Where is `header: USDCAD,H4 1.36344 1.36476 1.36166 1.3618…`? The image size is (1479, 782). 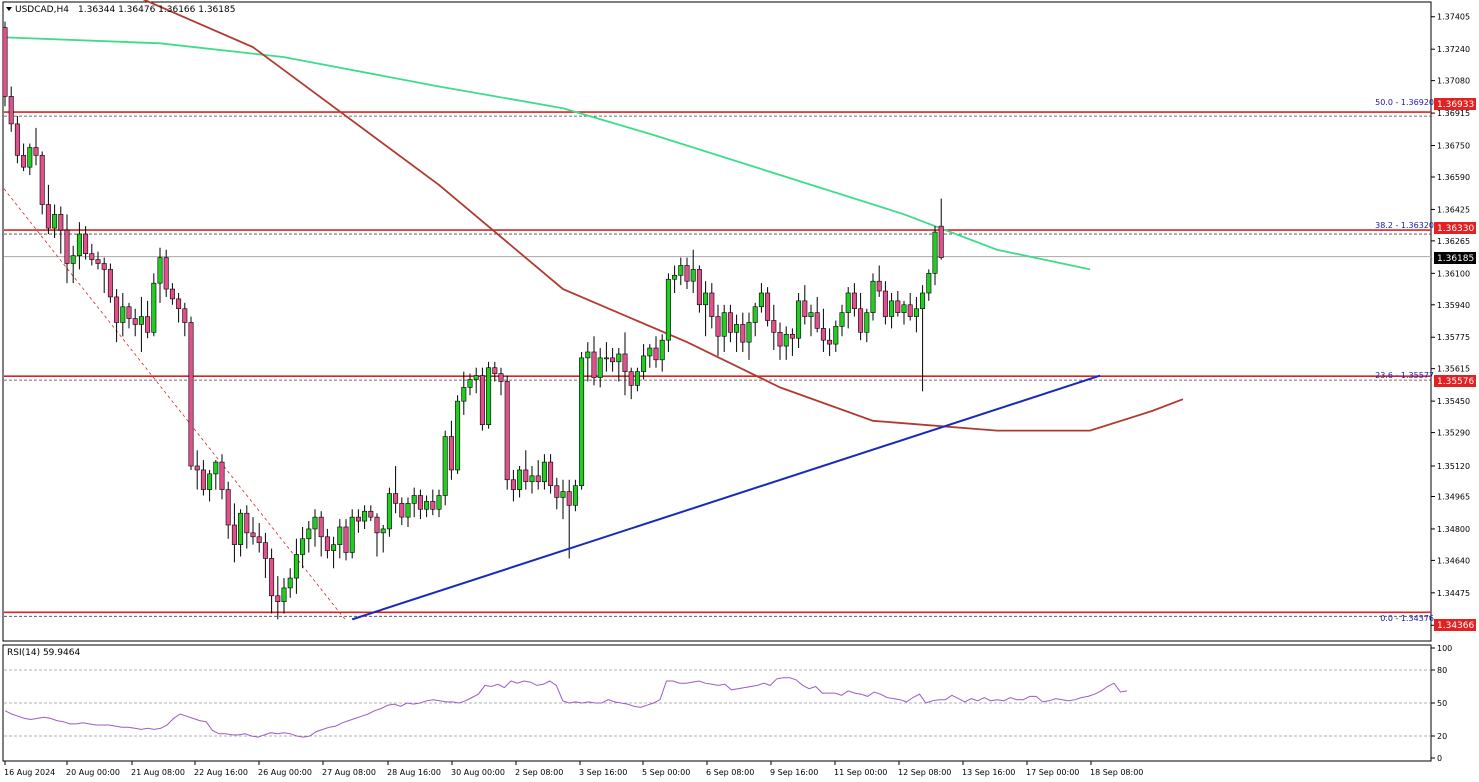 header: USDCAD,H4 1.36344 1.36476 1.36166 1.3618… is located at coordinates (120, 10).